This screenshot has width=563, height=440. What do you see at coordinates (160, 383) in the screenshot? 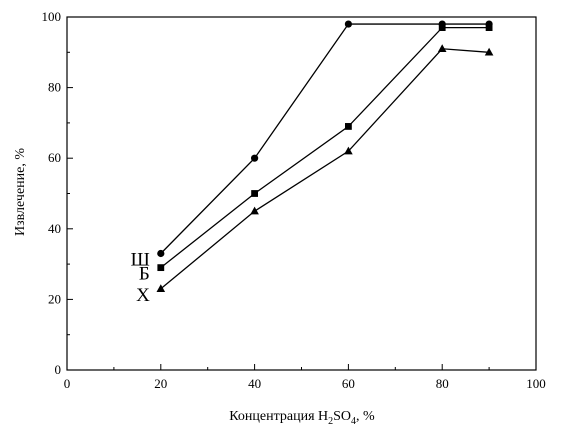
I see `x-tick-label: 20` at bounding box center [160, 383].